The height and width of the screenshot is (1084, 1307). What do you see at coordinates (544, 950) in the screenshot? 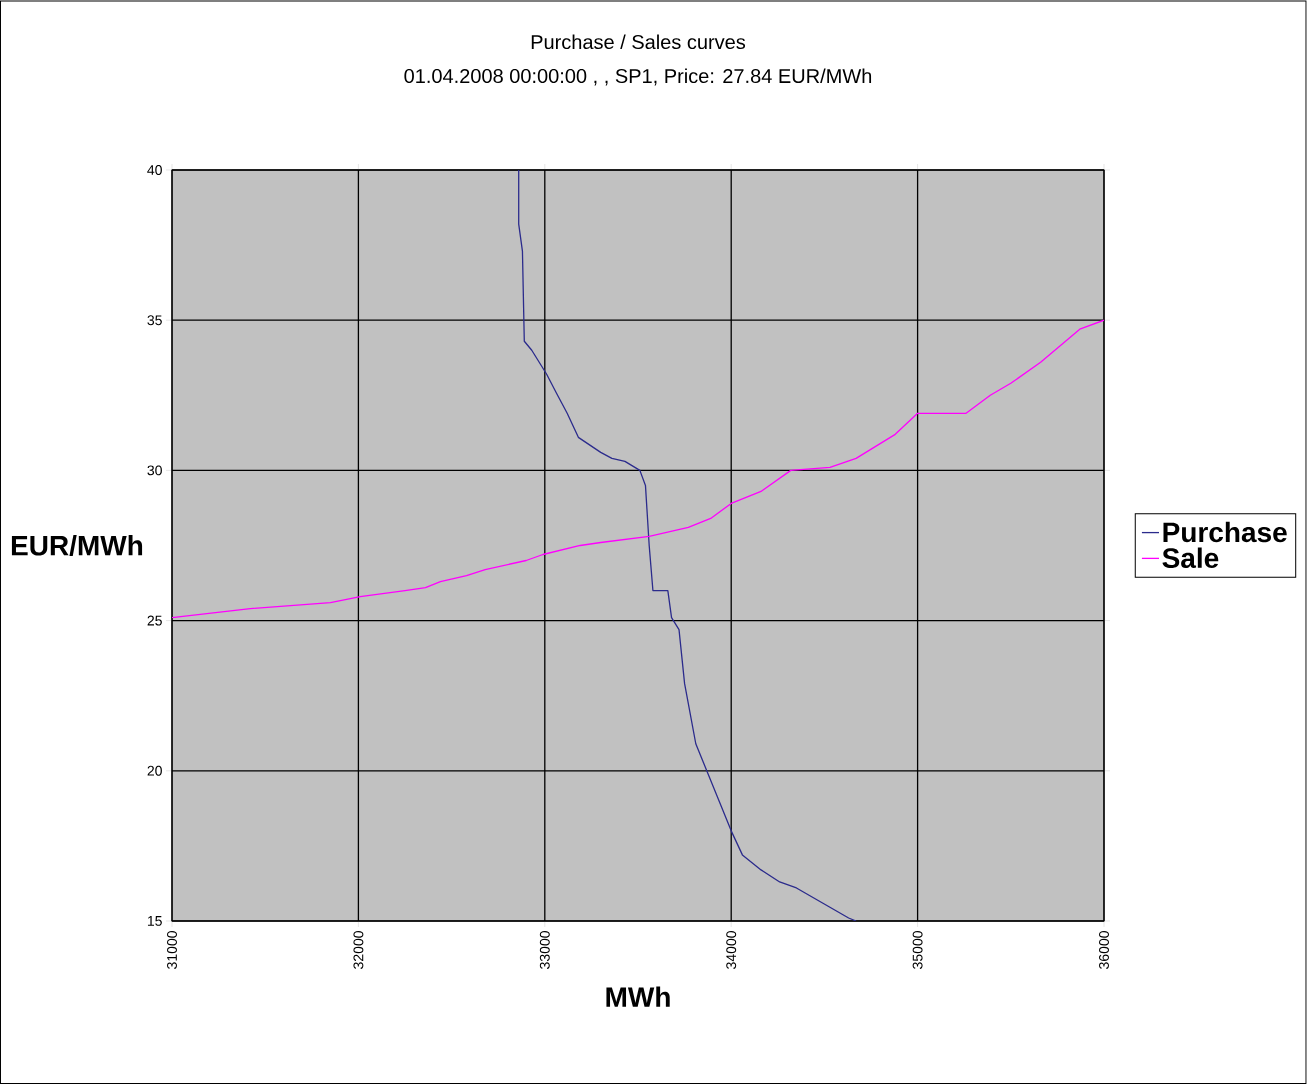
I see `x-tick-label: 33000` at bounding box center [544, 950].